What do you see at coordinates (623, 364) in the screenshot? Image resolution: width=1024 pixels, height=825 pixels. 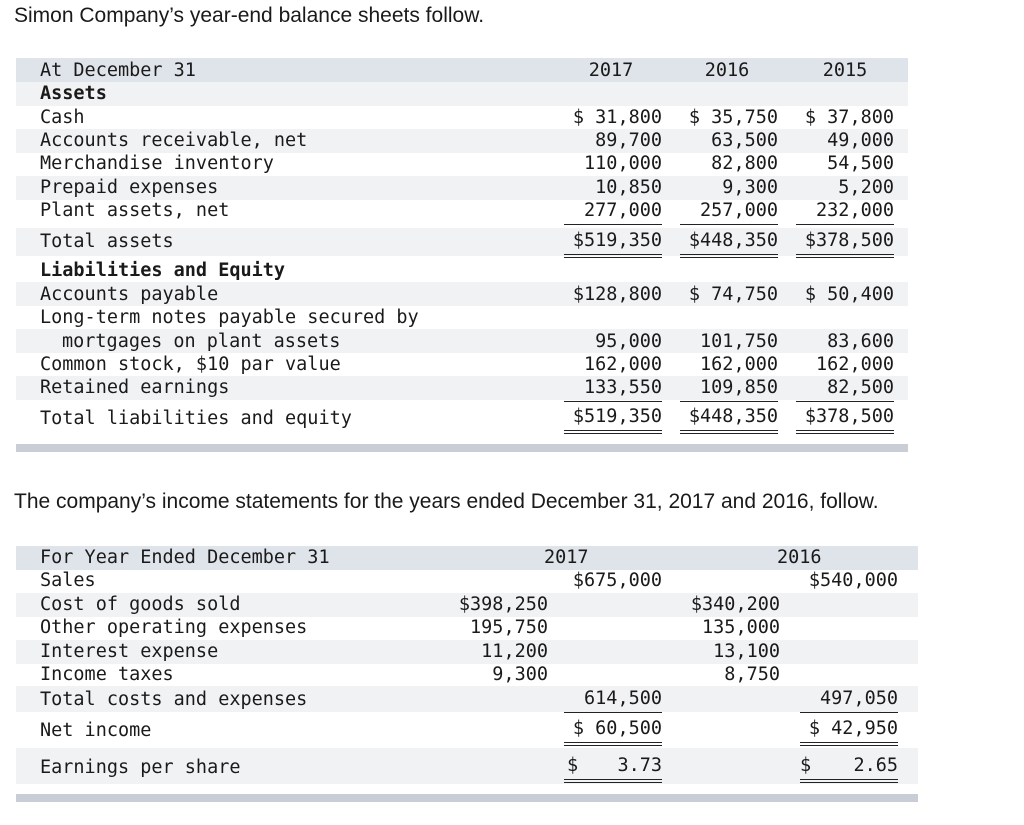 I see `value-2017: 162,000` at bounding box center [623, 364].